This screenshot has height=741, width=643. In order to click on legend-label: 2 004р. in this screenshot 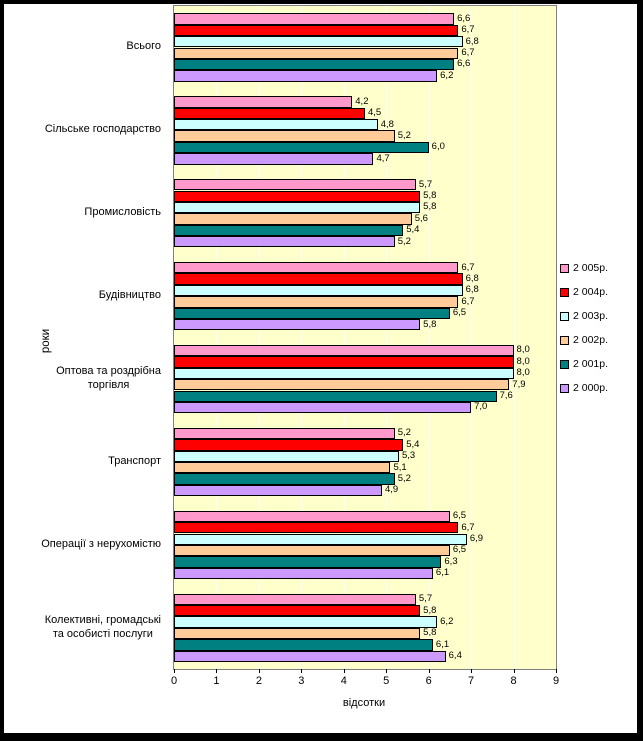, I will do `click(591, 292)`.